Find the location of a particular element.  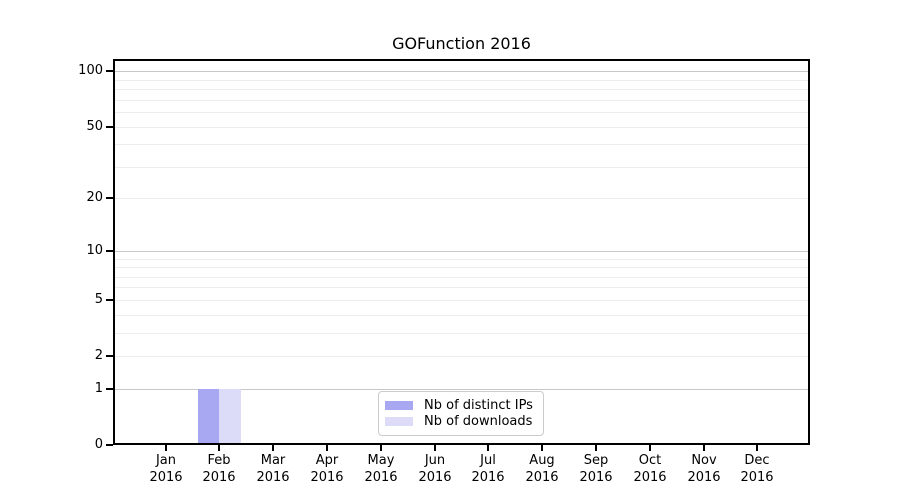

legend: Nb of distinct IPs Nb of downloads is located at coordinates (461, 413).